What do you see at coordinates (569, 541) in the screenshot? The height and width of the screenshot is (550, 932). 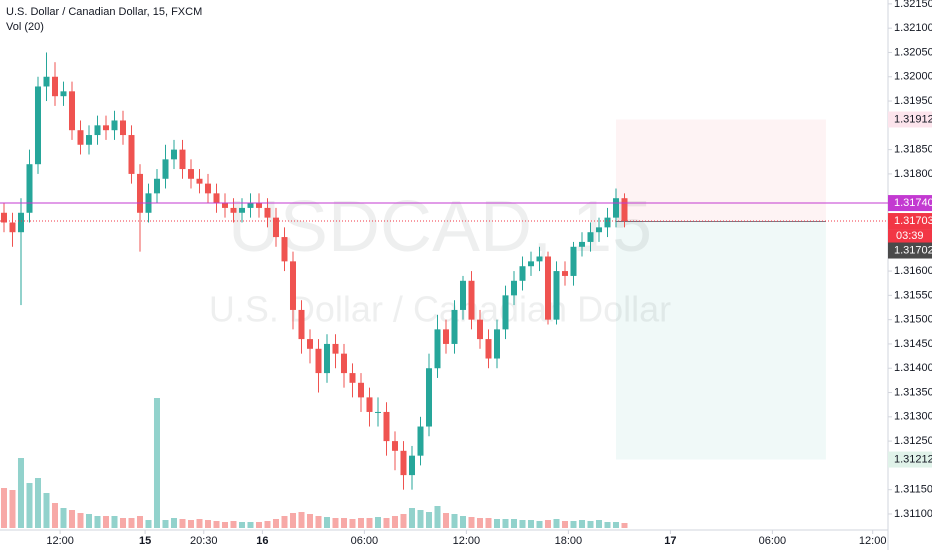 I see `x-tick-label: 18:00` at bounding box center [569, 541].